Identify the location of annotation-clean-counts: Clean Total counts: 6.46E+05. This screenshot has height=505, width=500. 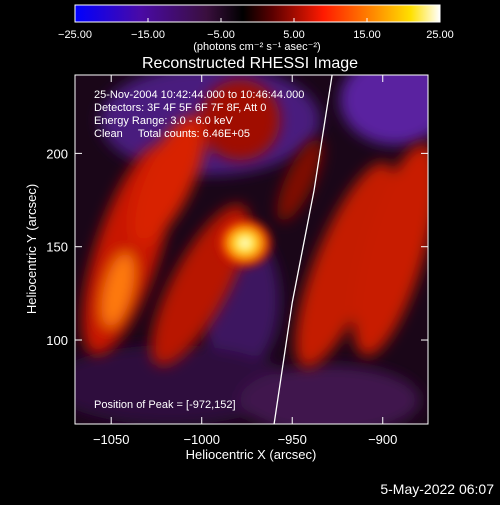
(172, 134).